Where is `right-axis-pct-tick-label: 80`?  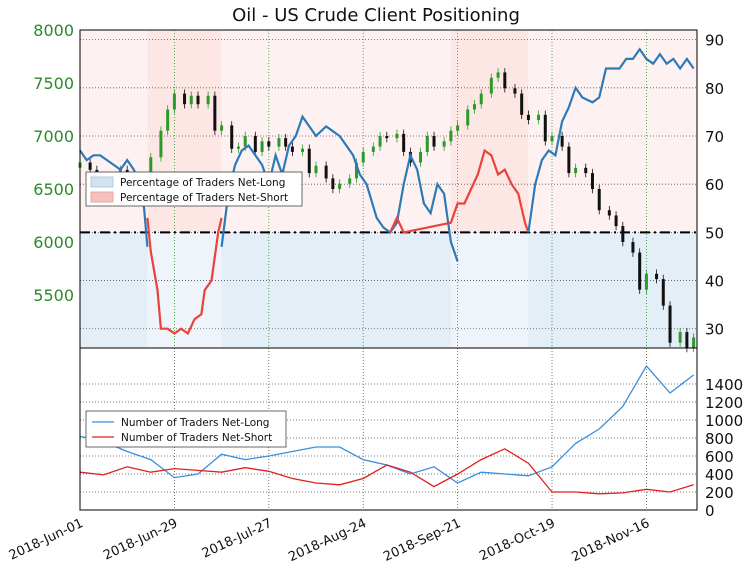 right-axis-pct-tick-label: 80 is located at coordinates (714, 89).